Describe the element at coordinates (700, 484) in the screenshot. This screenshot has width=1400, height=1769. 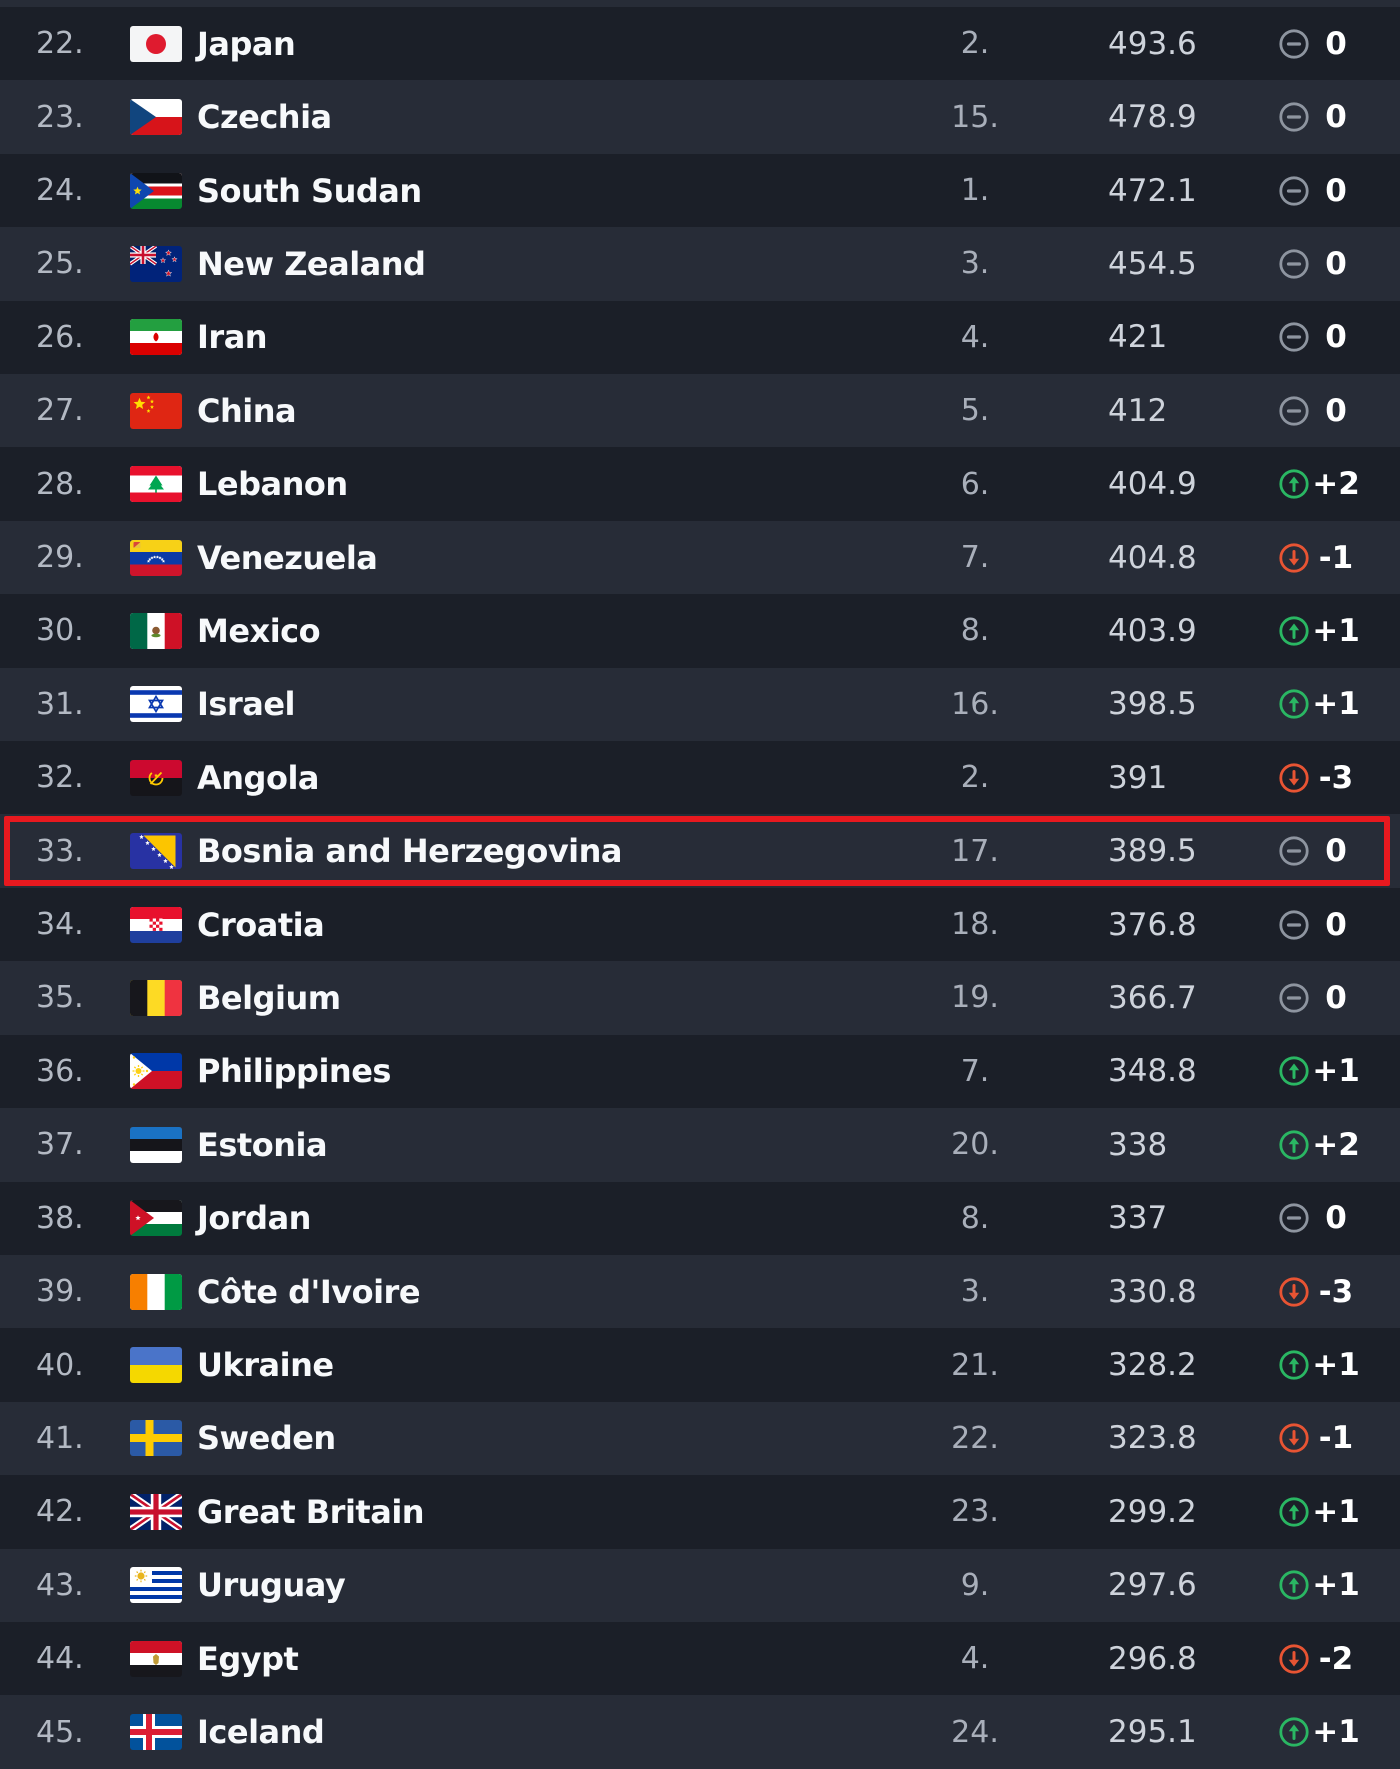
I see `table-row-lebanon: 28. Lebanon 6. 404.9 +2` at that location.